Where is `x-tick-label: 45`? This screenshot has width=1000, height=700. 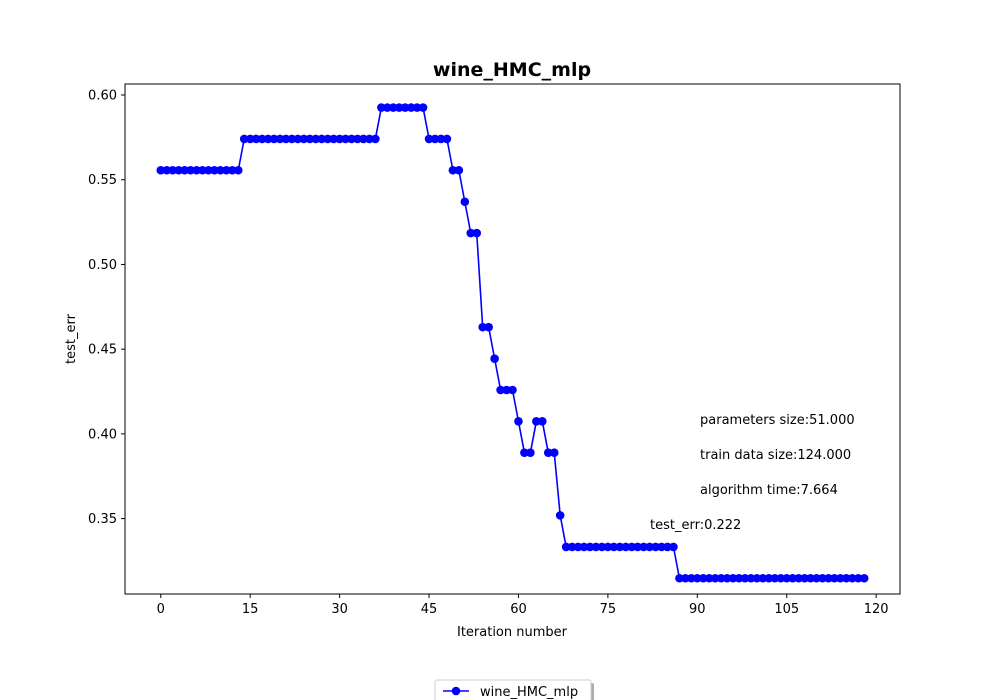 x-tick-label: 45 is located at coordinates (429, 609).